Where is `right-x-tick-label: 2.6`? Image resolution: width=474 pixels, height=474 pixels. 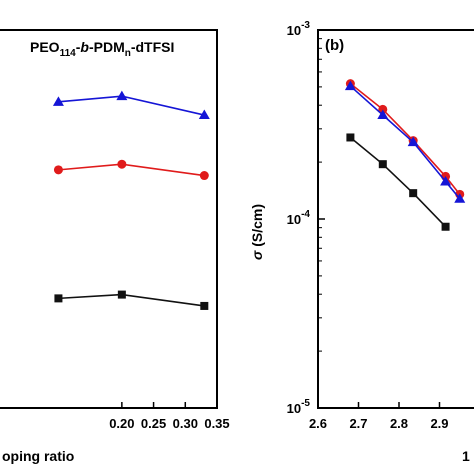 right-x-tick-label: 2.6 is located at coordinates (318, 423).